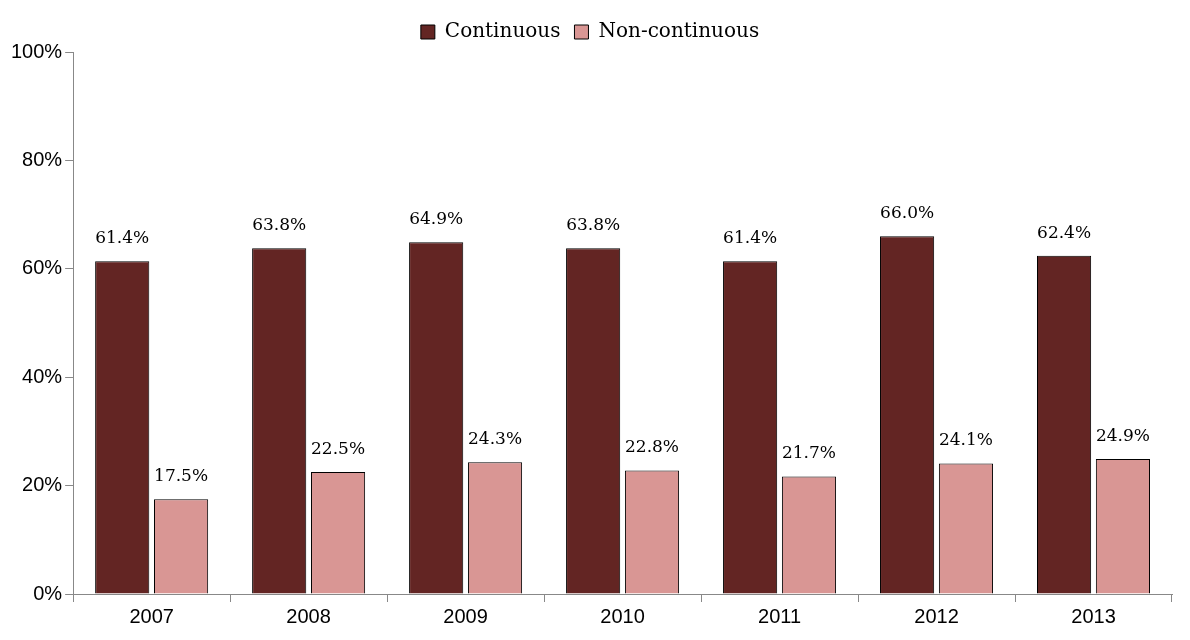 The image size is (1190, 640). What do you see at coordinates (436, 218) in the screenshot?
I see `data-label: 64.9%` at bounding box center [436, 218].